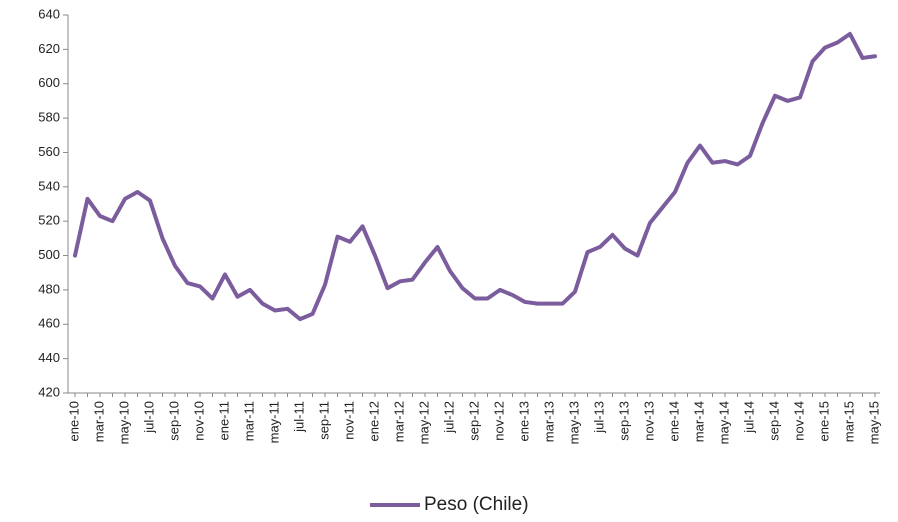 This screenshot has width=898, height=522. I want to click on x-tick-label: sep-14, so click(773, 421).